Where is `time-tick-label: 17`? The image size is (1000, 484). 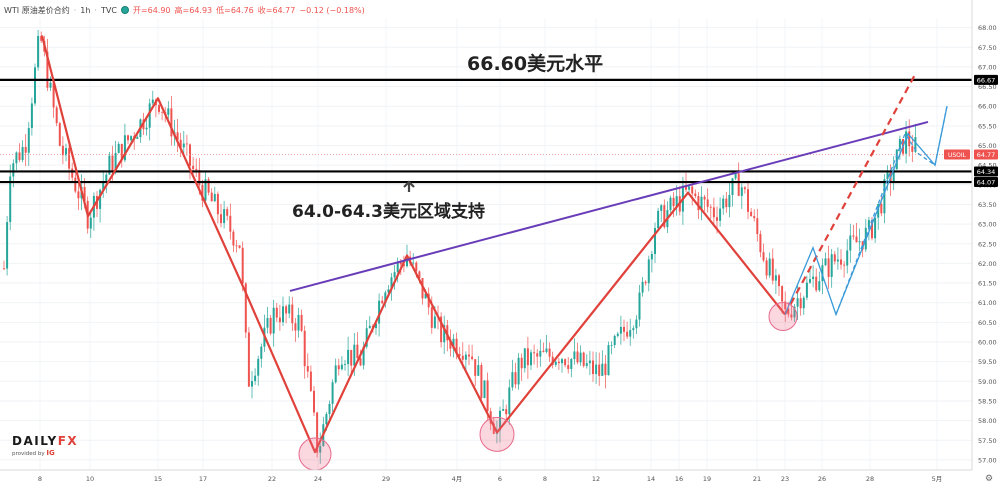
time-tick-label: 17 is located at coordinates (203, 479).